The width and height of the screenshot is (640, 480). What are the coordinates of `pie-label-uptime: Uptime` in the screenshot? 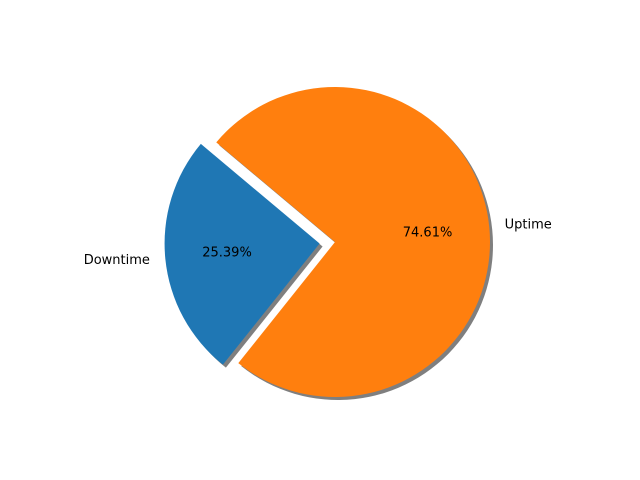 It's located at (528, 225).